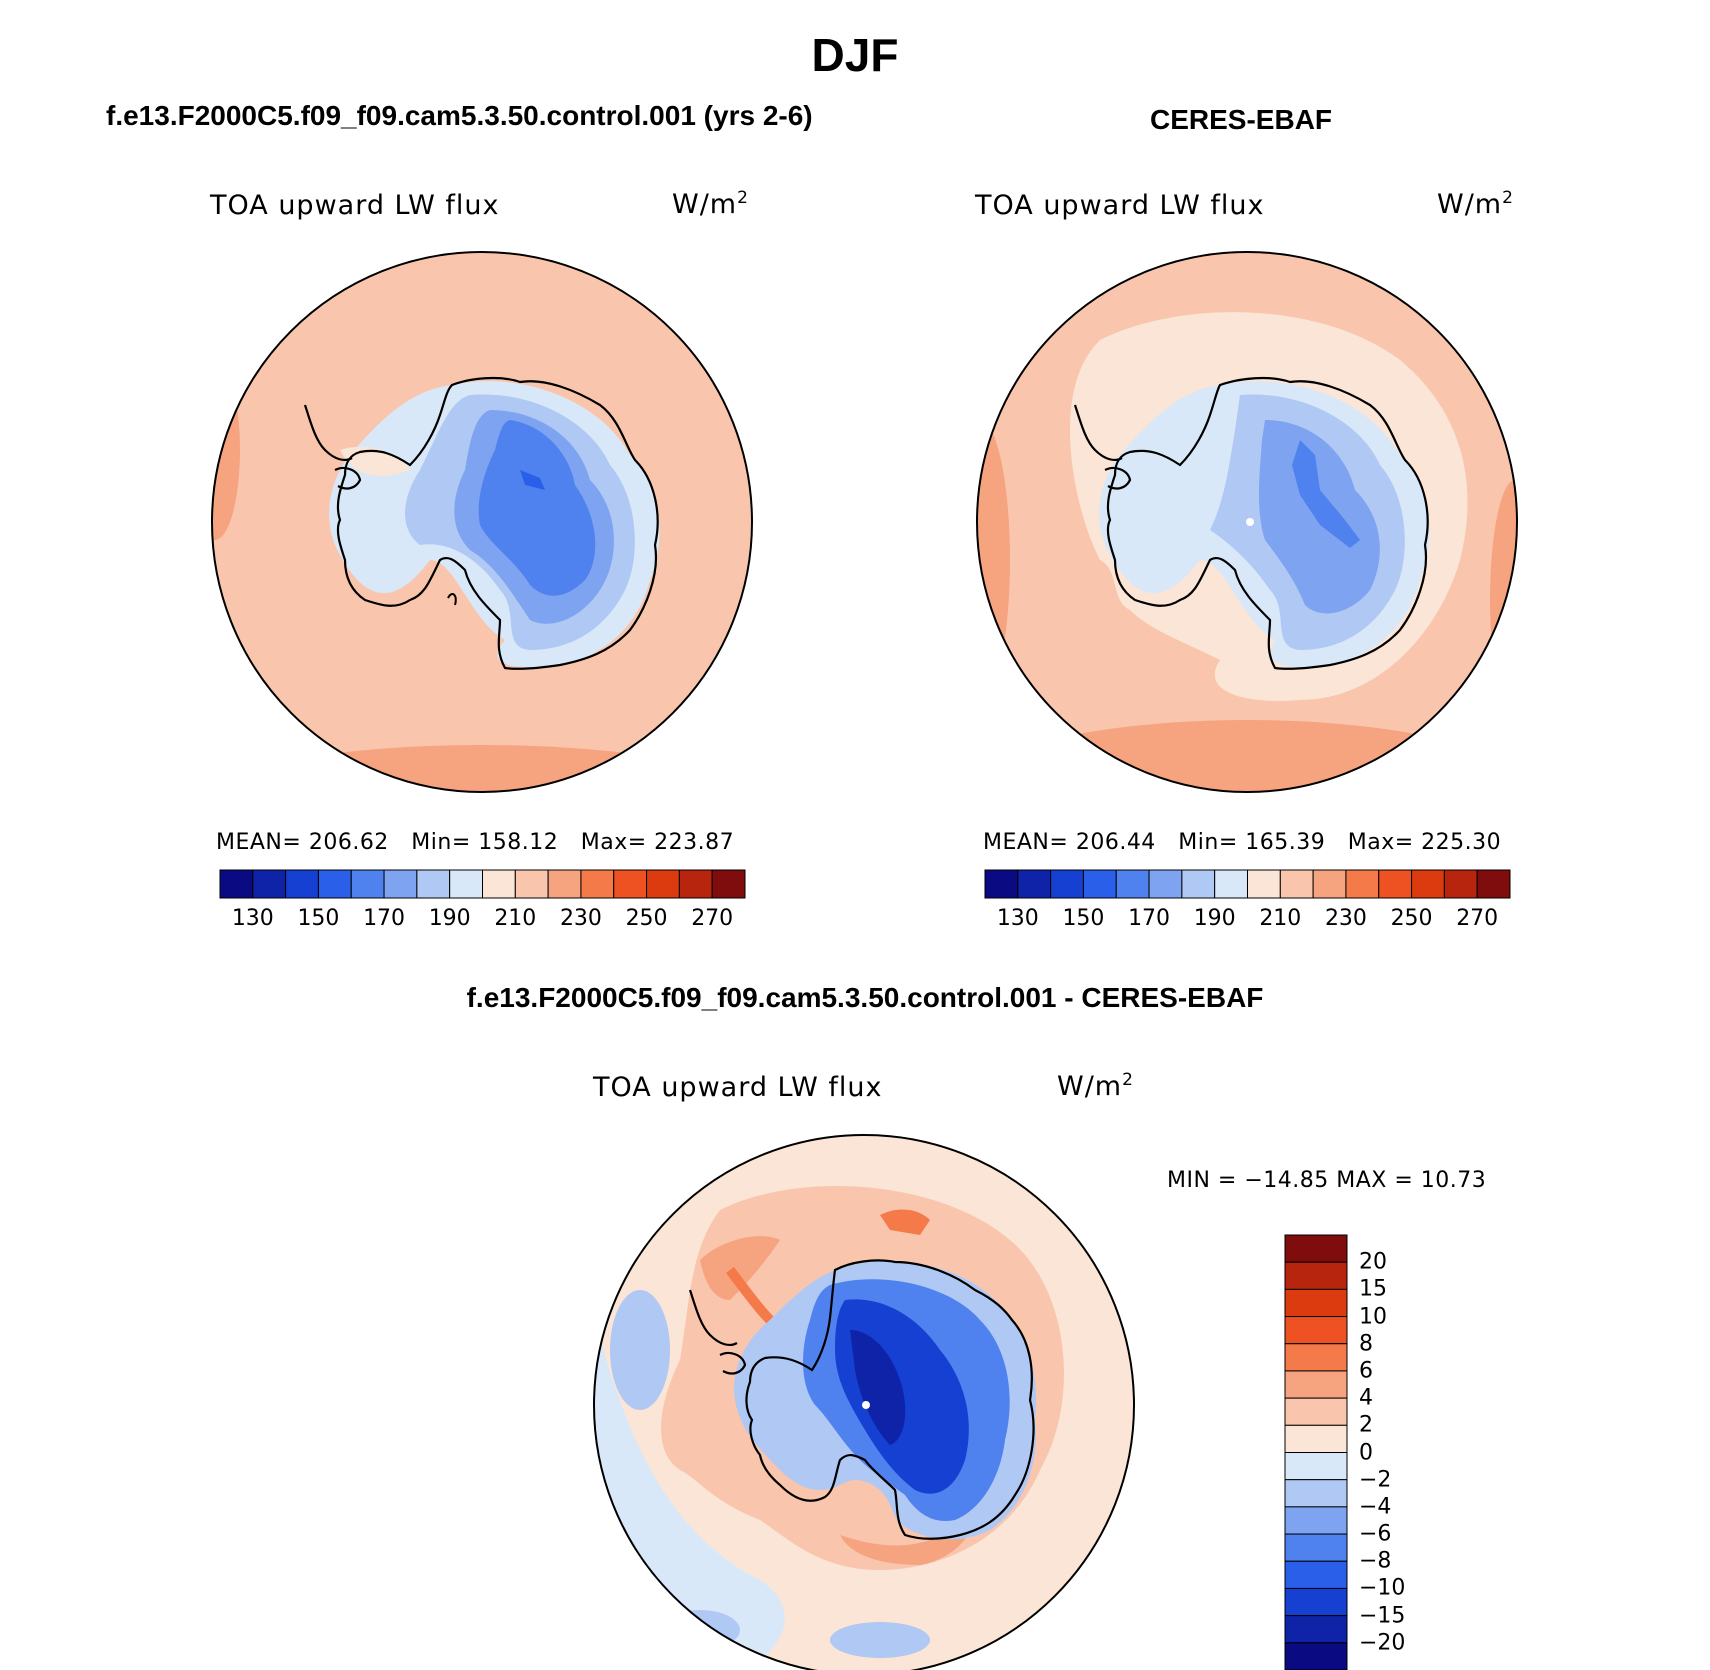 Image resolution: width=1710 pixels, height=1670 pixels. Describe the element at coordinates (1382, 1643) in the screenshot. I see `diff-colorbar-tick-label: −20` at that location.